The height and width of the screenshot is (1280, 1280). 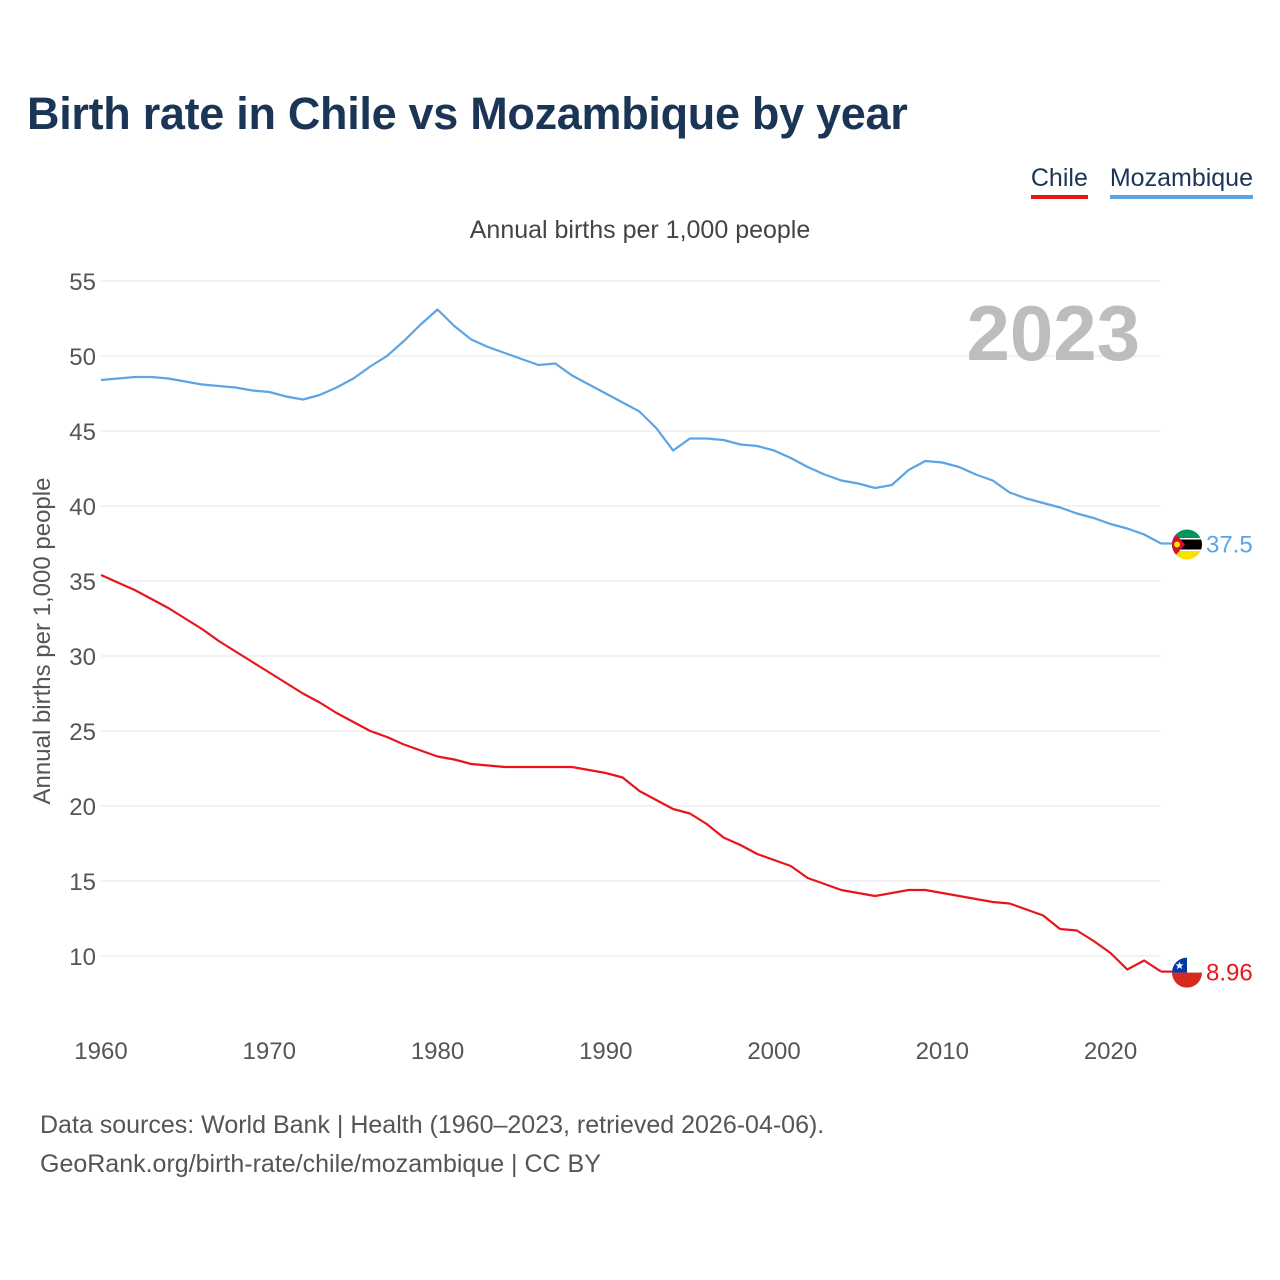 What do you see at coordinates (1187, 544) in the screenshot?
I see `mozambique-flag-icon` at bounding box center [1187, 544].